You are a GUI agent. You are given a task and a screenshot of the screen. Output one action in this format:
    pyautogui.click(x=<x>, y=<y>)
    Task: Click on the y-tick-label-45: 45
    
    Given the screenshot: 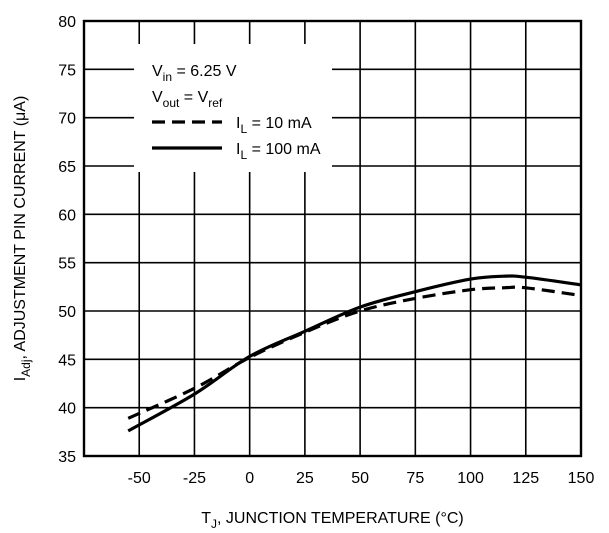 What is the action you would take?
    pyautogui.click(x=67, y=360)
    